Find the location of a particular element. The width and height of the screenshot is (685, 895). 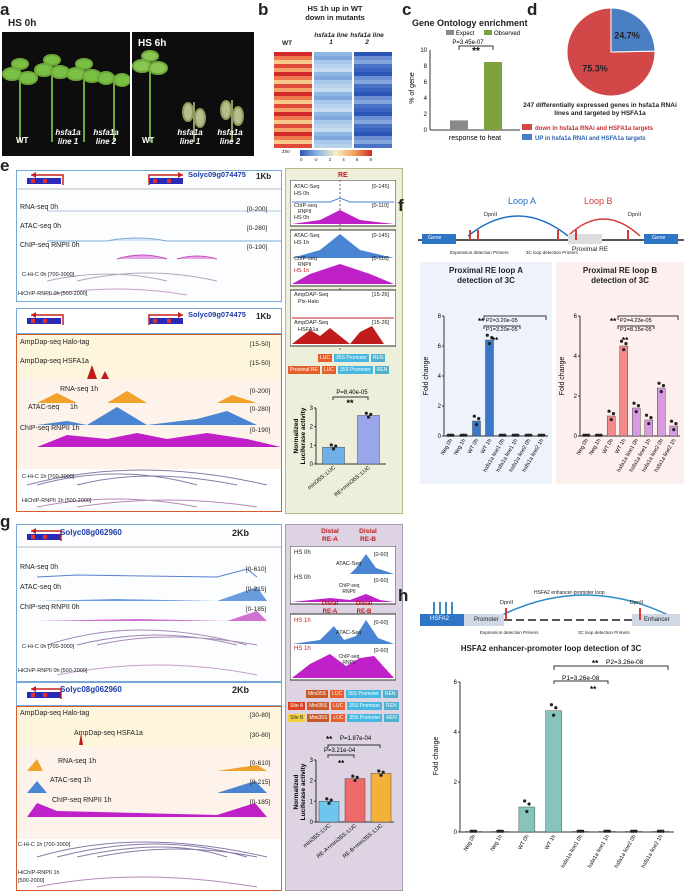

go-title: Gene Ontology enrichment is located at coordinates (470, 23).